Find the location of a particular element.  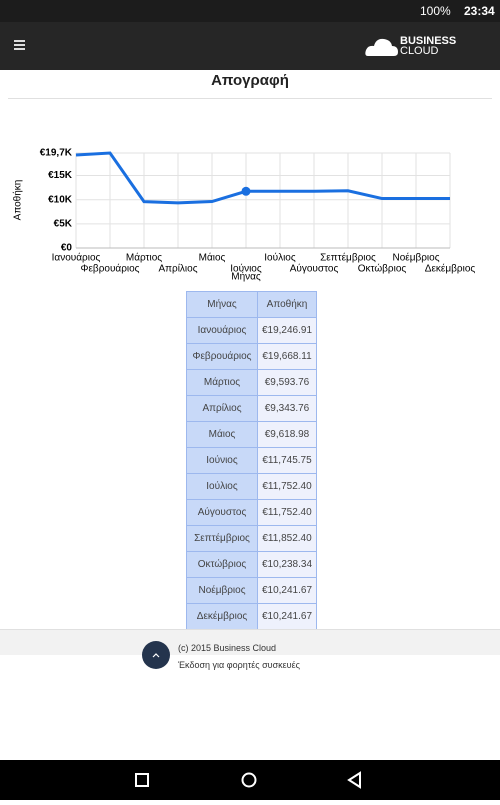

nav-icons is located at coordinates (248, 780).